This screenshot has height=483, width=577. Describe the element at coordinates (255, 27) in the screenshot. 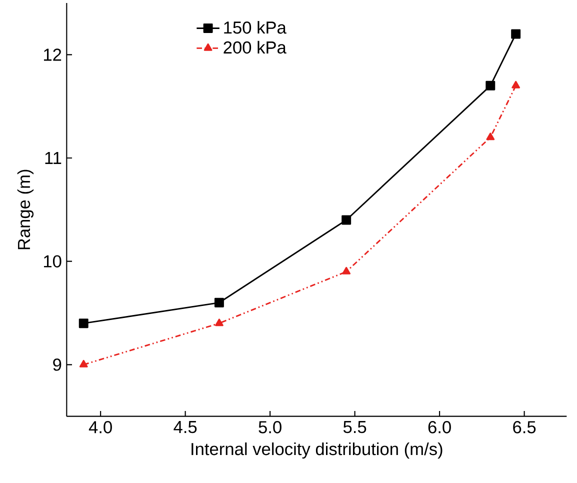

I see `legend-label: 150 kPa` at that location.